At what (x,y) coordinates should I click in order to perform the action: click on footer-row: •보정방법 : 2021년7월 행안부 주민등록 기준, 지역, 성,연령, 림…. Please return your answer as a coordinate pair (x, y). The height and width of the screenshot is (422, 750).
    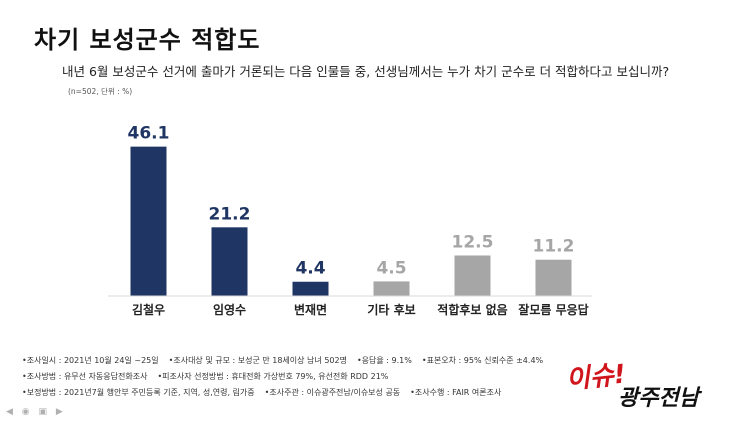
    Looking at the image, I should click on (382, 393).